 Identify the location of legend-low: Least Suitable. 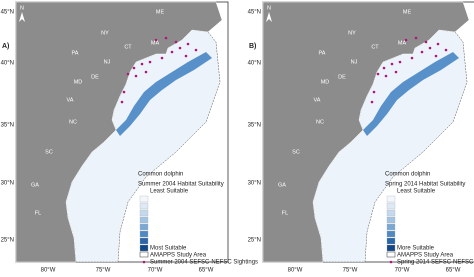
(416, 192).